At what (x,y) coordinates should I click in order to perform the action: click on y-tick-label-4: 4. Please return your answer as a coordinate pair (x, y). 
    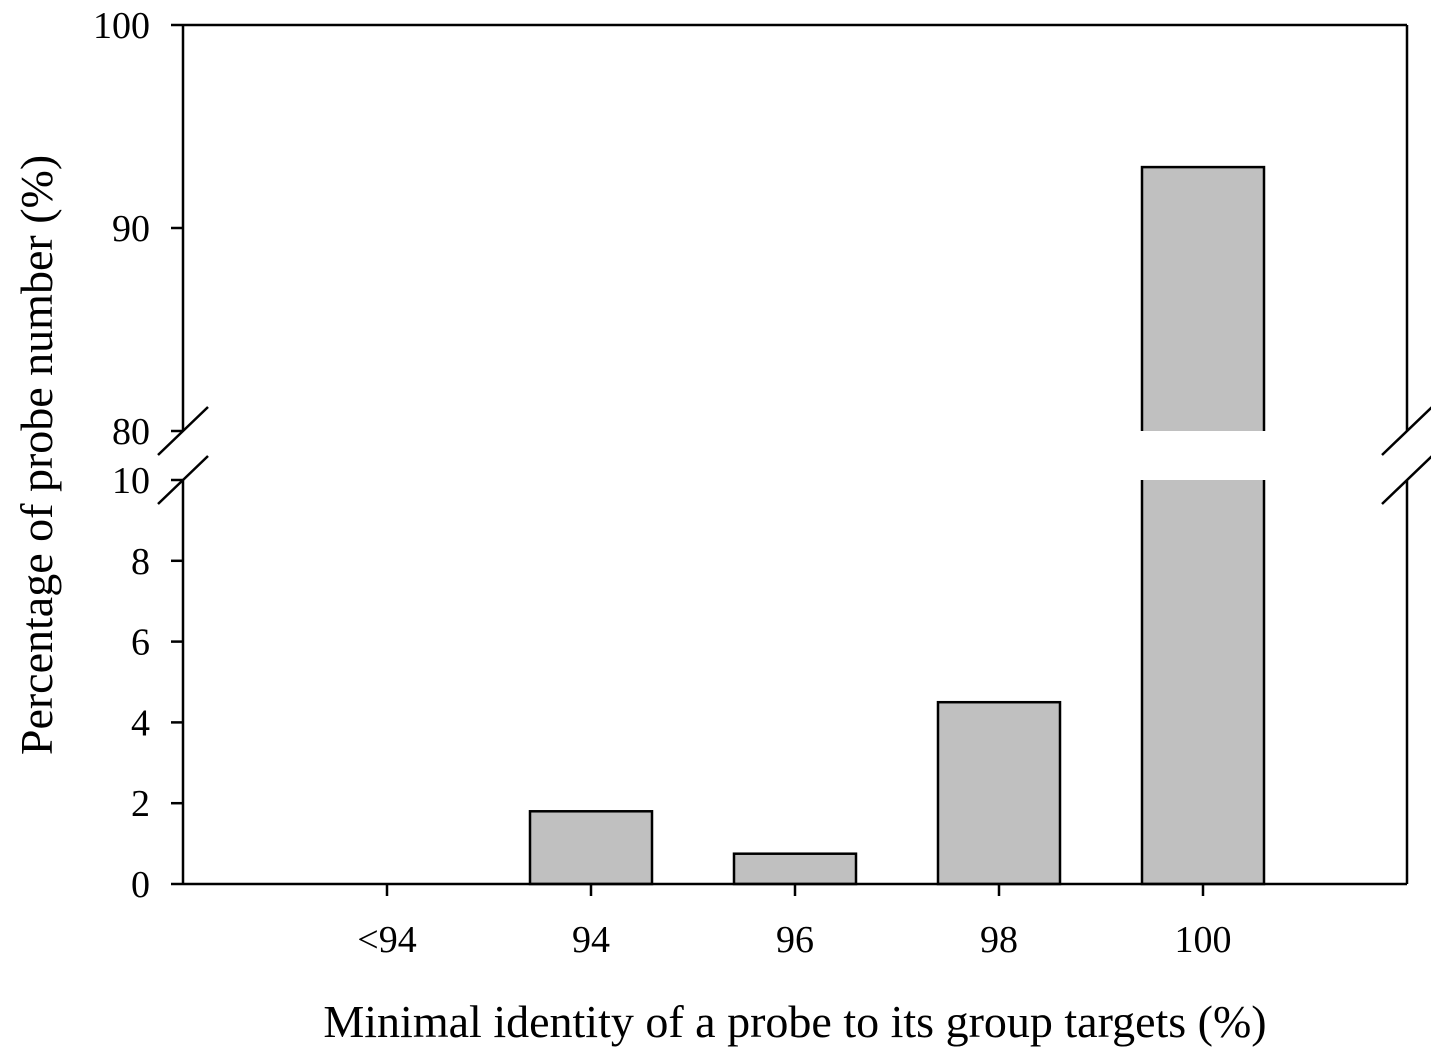
    Looking at the image, I should click on (140, 723).